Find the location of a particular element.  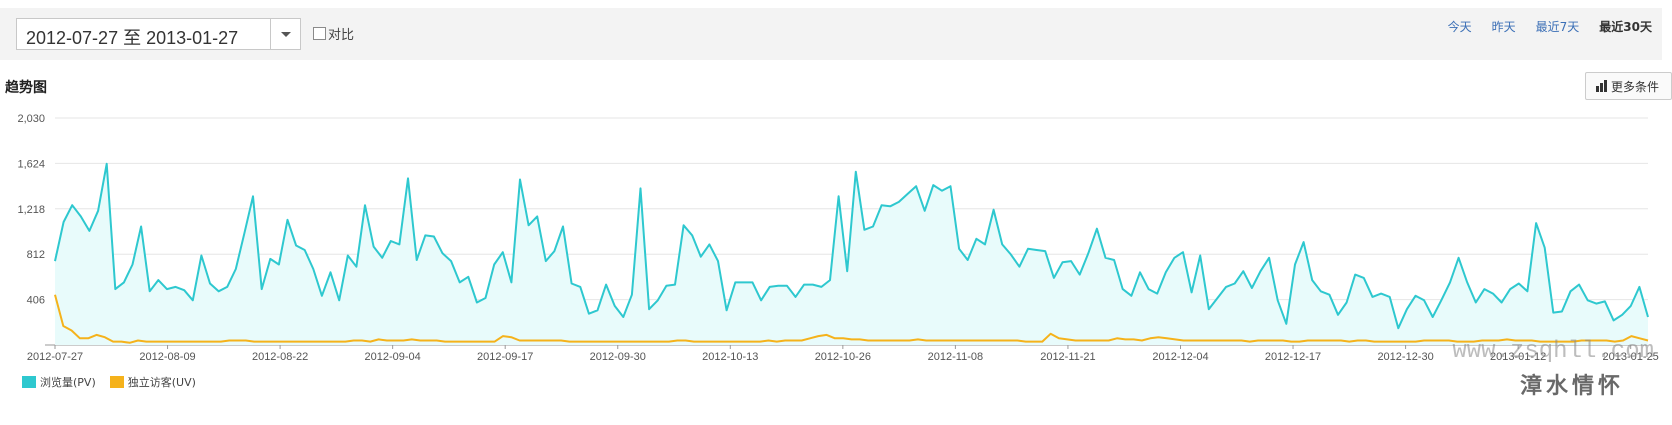

watermark-text: 漳水情怀 is located at coordinates (1571, 386).